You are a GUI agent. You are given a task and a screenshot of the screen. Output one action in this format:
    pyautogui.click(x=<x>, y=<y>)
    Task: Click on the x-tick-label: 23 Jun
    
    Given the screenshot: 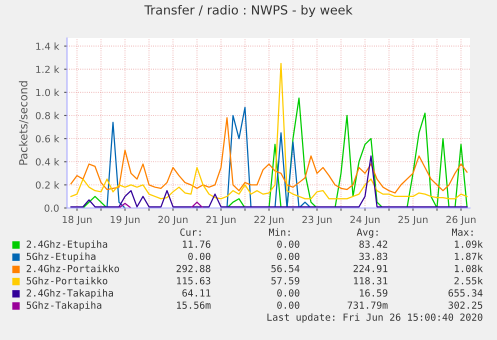 What is the action you would take?
    pyautogui.click(x=317, y=220)
    